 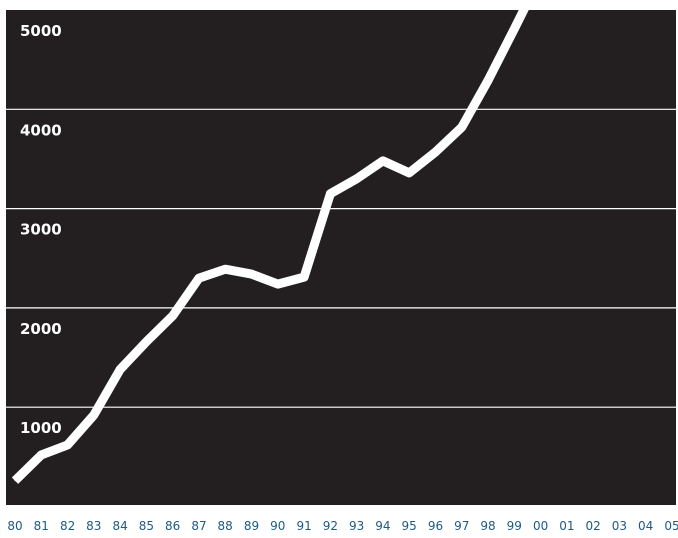 What do you see at coordinates (41, 130) in the screenshot?
I see `y-tick-label: 4000` at bounding box center [41, 130].